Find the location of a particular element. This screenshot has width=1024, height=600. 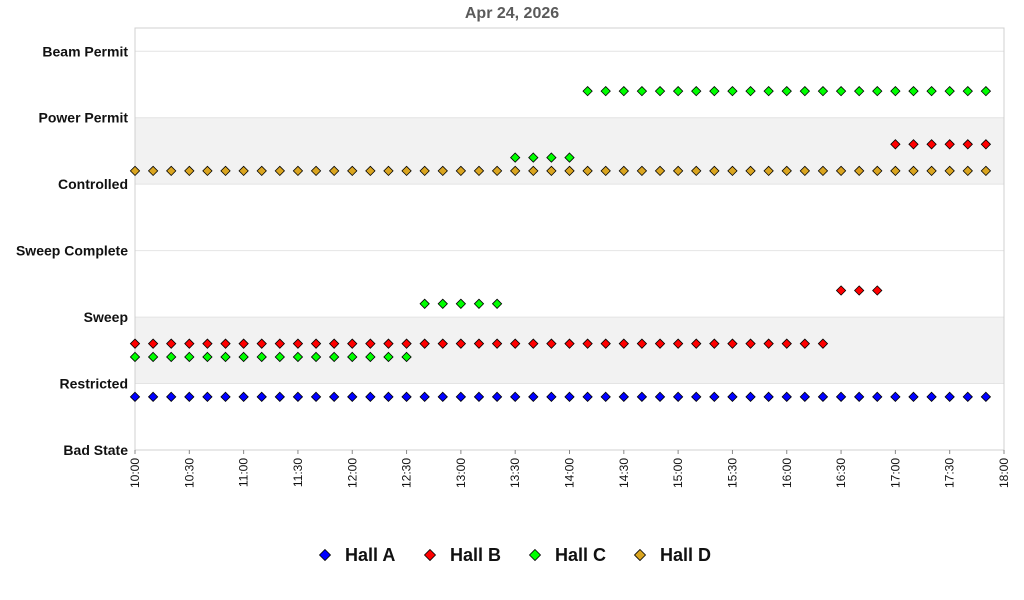

plot-band is located at coordinates (569, 350).